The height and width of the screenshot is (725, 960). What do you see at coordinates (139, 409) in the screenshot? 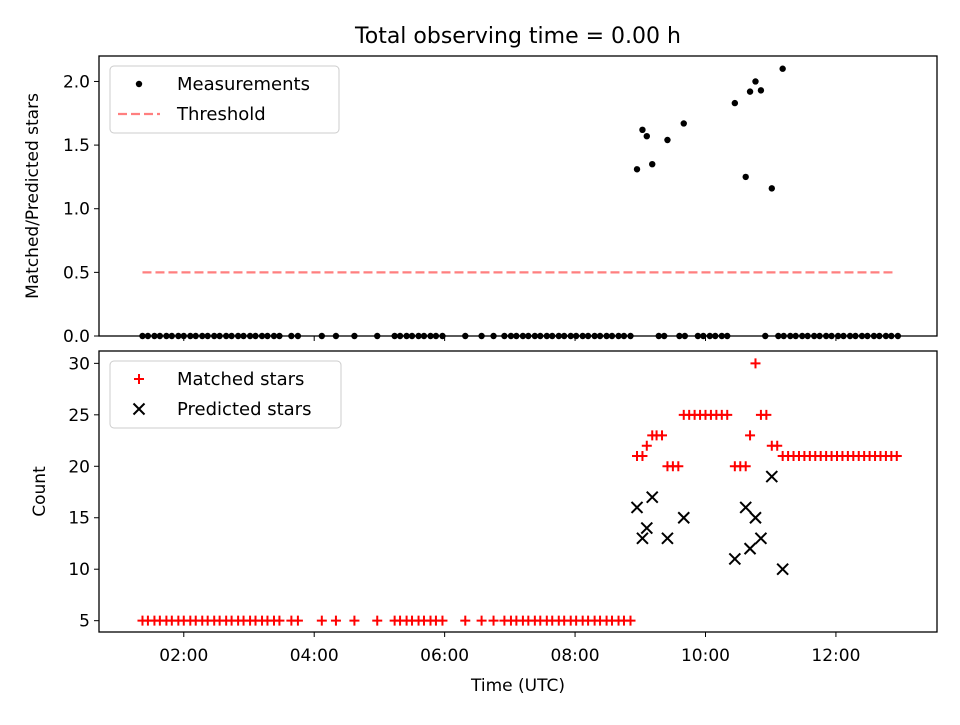
I see `legend-x-marker` at bounding box center [139, 409].